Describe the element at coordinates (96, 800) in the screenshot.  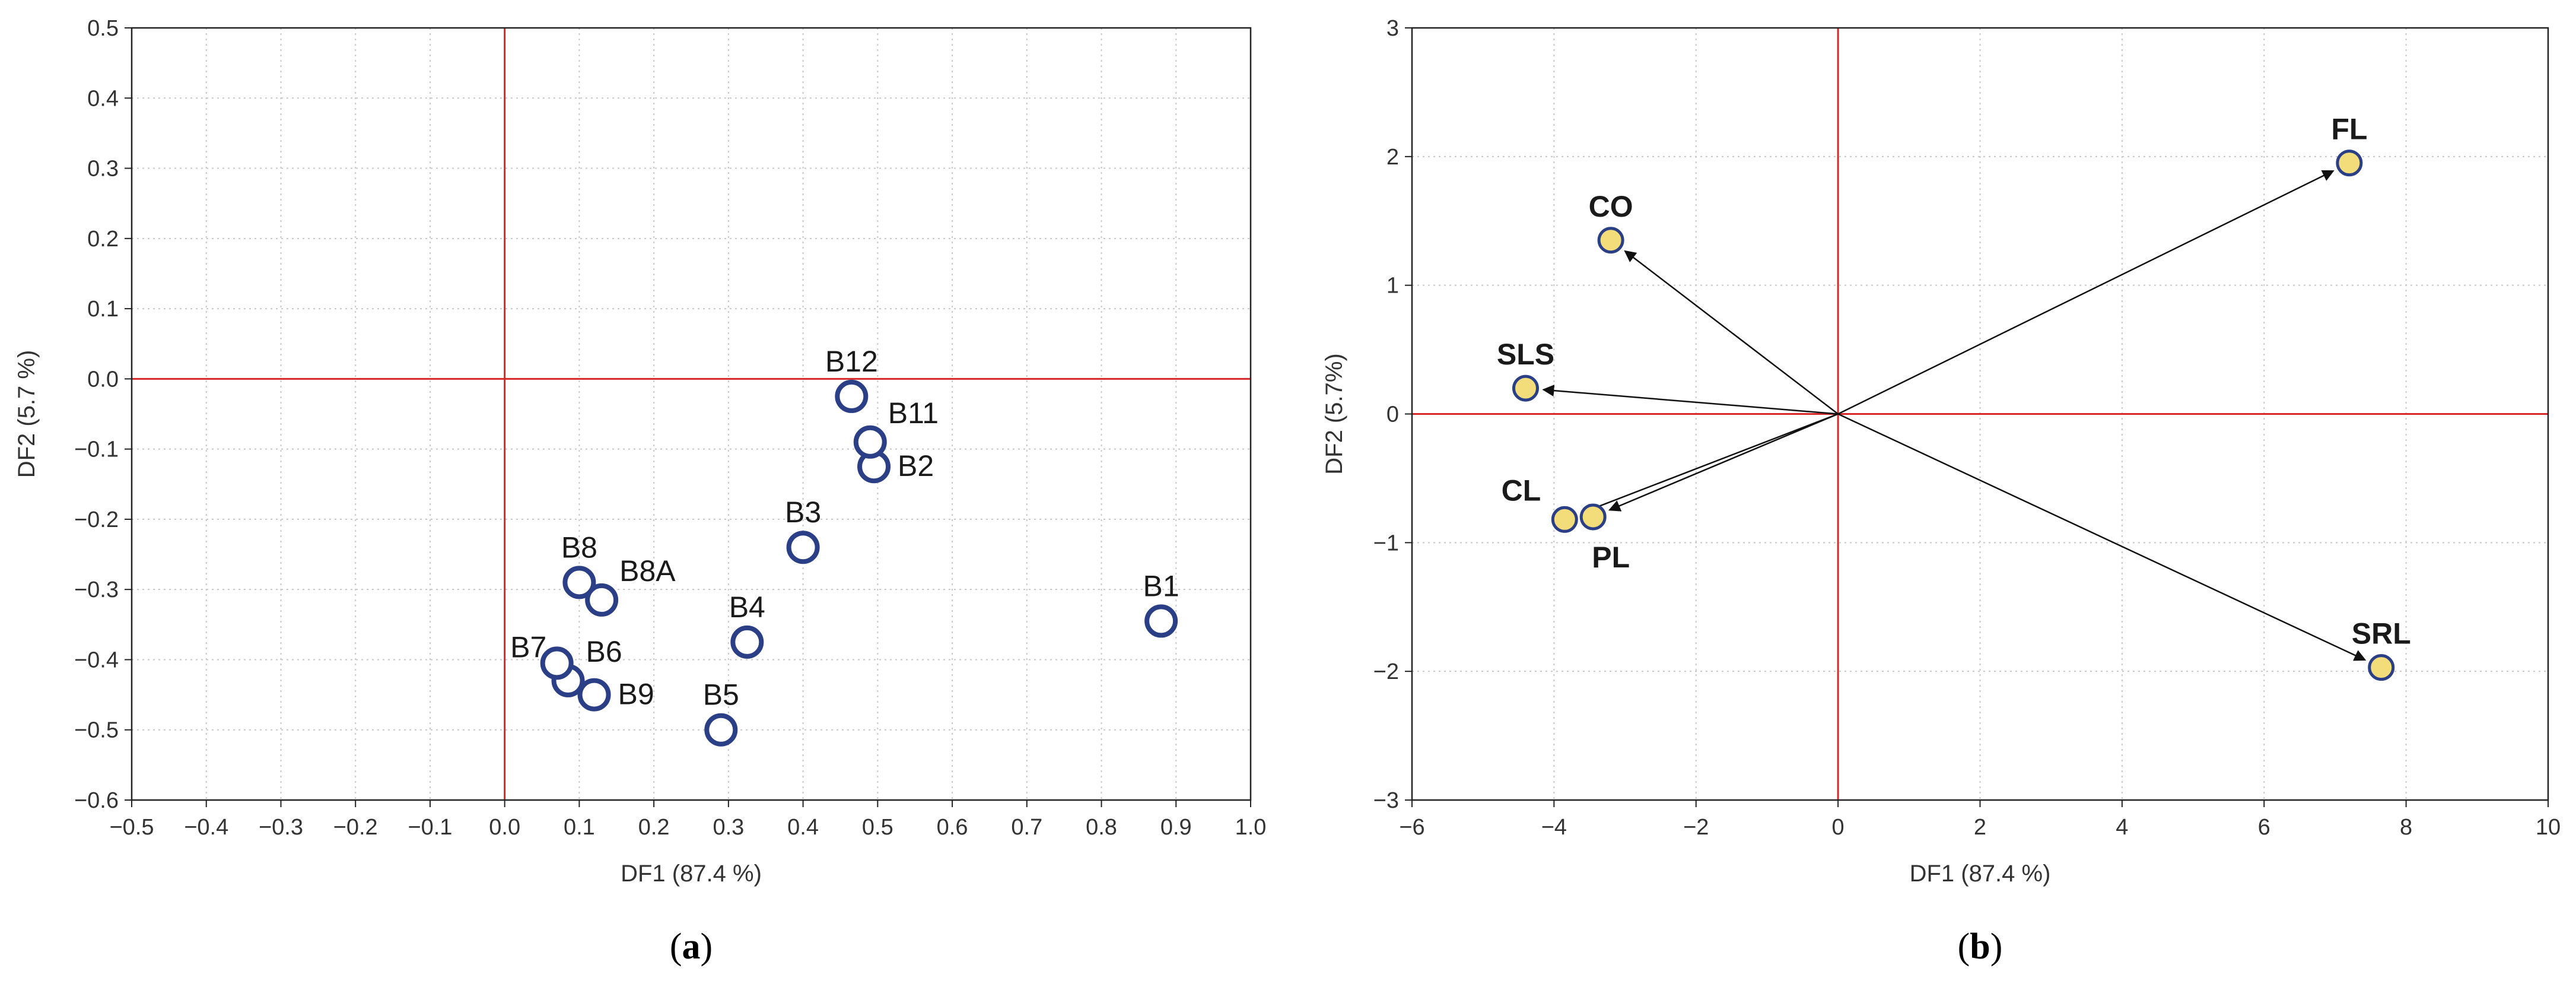
I see `chart-a-y-tick-label: −0.6` at that location.